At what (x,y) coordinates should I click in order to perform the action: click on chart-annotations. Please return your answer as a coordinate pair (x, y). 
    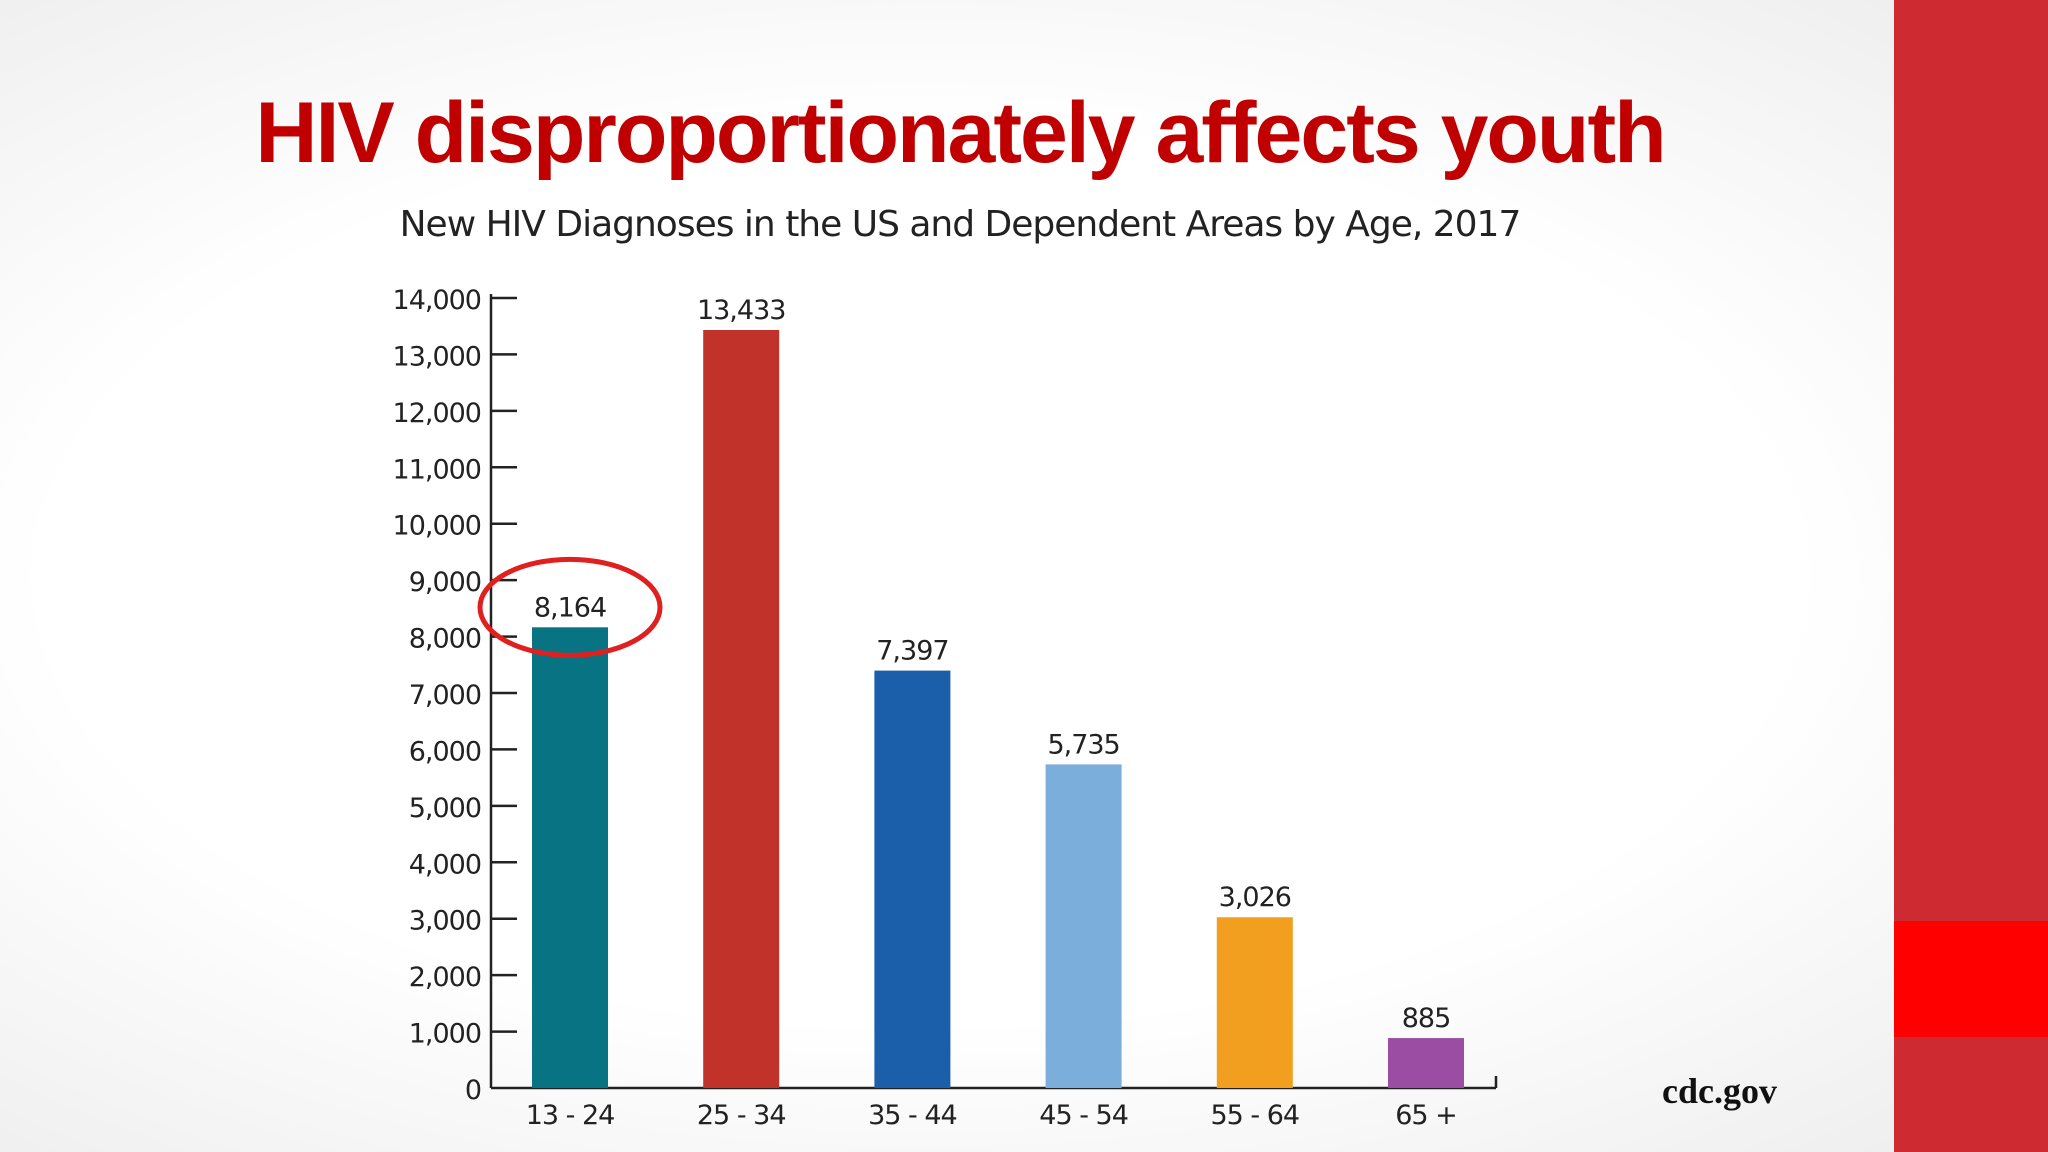
    Looking at the image, I should click on (570, 607).